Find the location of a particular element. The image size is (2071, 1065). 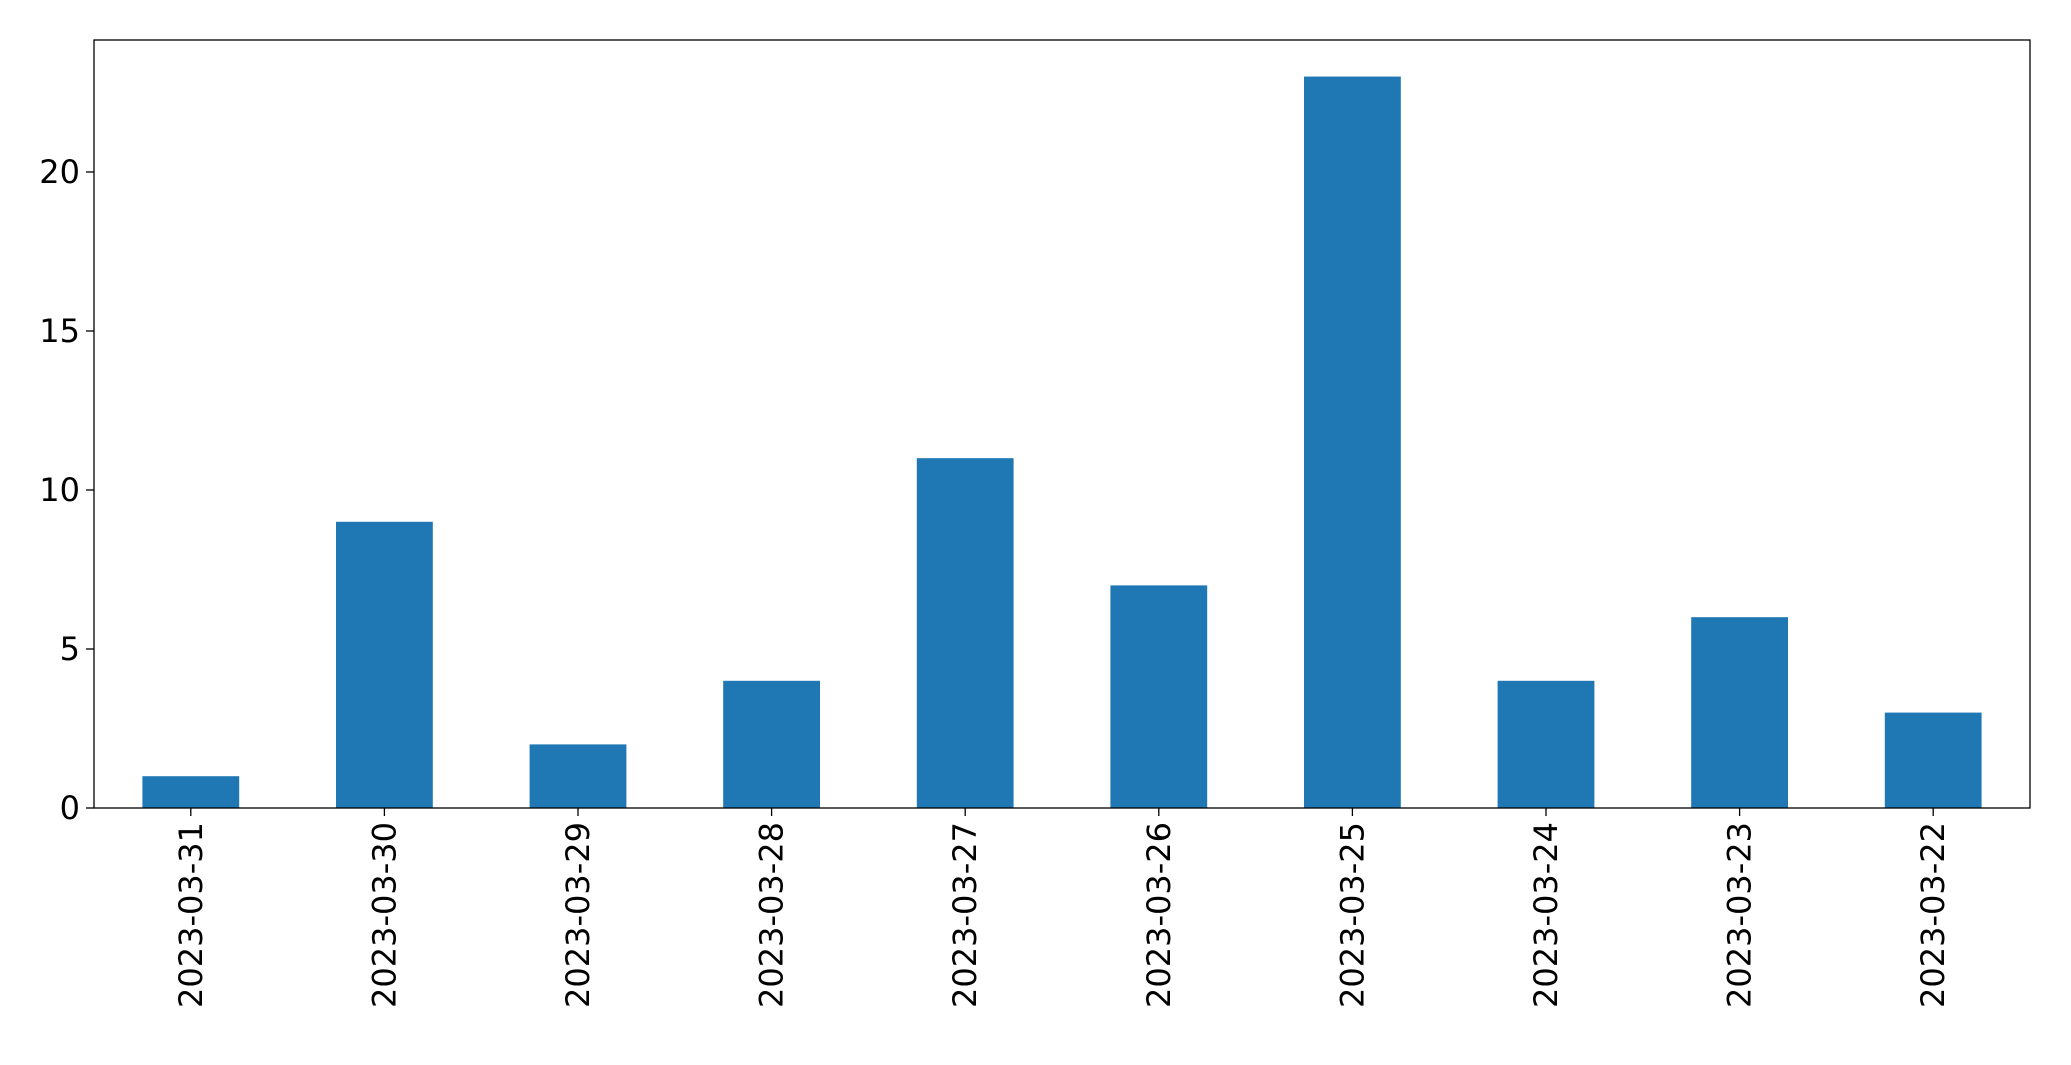

x-tick-label: 2023-03-22 is located at coordinates (1933, 915).